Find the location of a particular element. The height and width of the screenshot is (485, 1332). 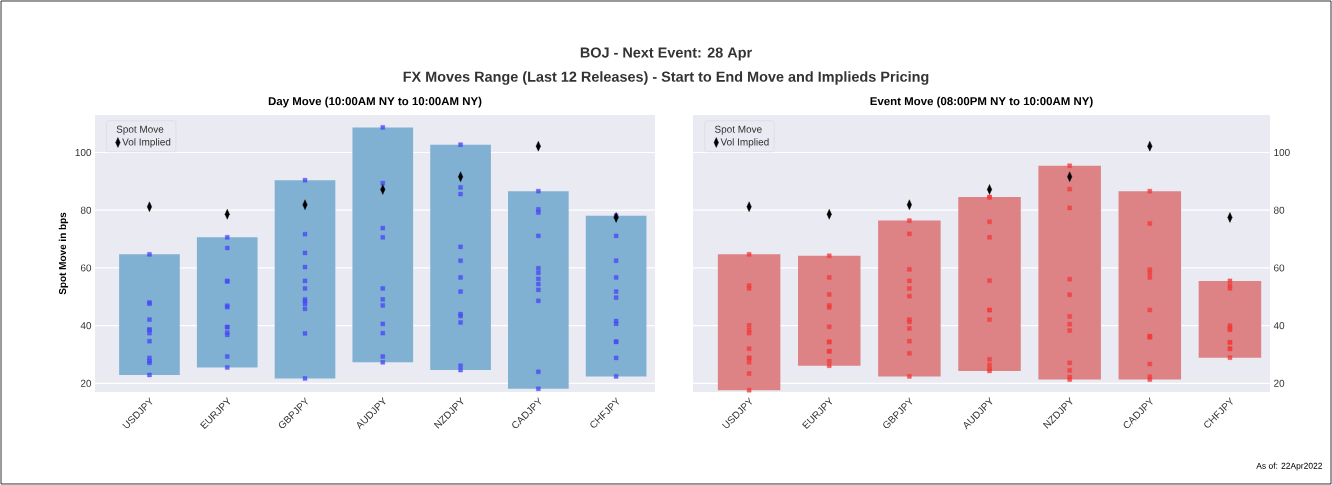

y2-tick-label: 60 is located at coordinates (1279, 268).